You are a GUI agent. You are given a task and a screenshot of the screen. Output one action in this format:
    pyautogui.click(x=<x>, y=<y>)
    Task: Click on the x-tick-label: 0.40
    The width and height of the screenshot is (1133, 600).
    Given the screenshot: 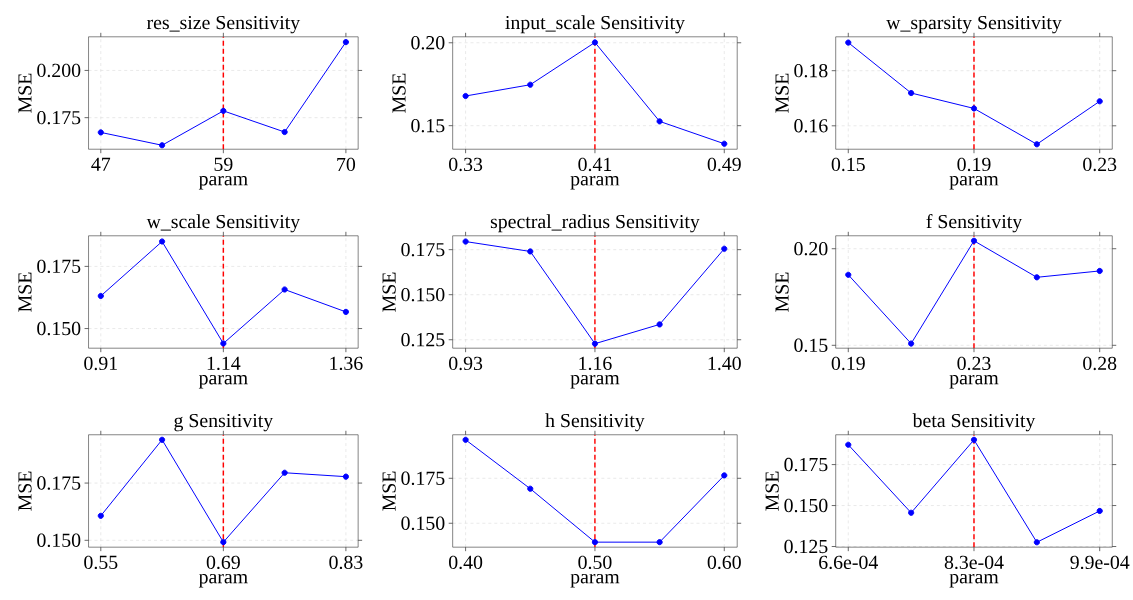 What is the action you would take?
    pyautogui.click(x=466, y=562)
    